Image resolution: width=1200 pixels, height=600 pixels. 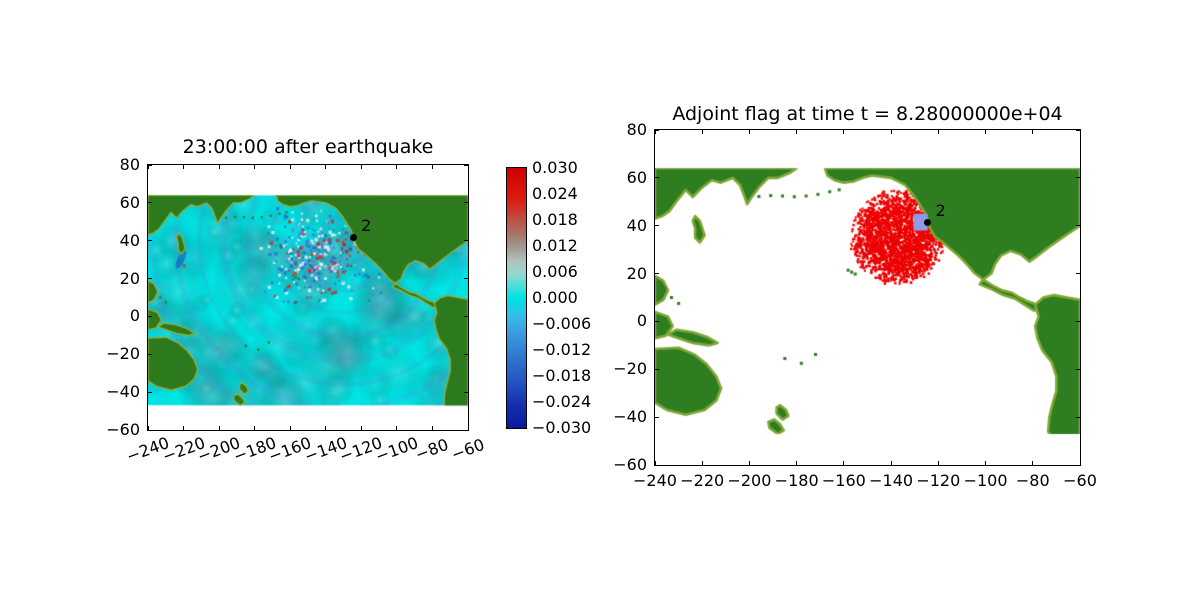 What do you see at coordinates (516, 298) in the screenshot?
I see `colorbar` at bounding box center [516, 298].